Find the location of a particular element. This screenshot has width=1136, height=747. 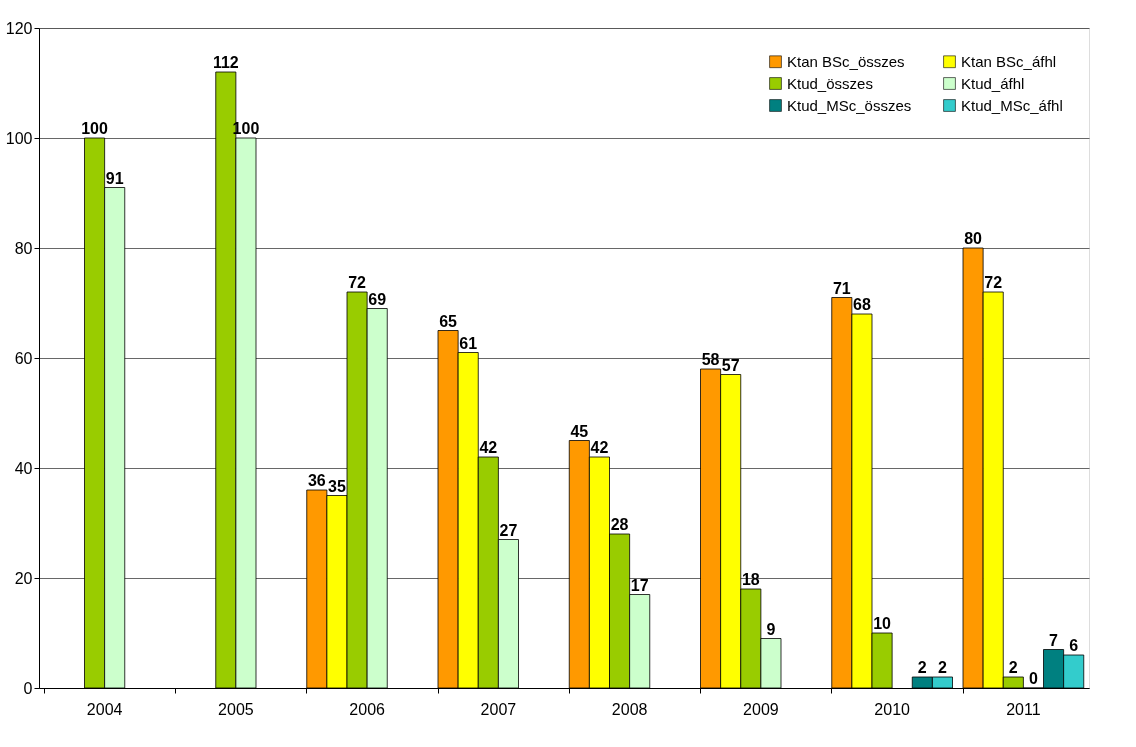

data-label: 100 is located at coordinates (95, 128).